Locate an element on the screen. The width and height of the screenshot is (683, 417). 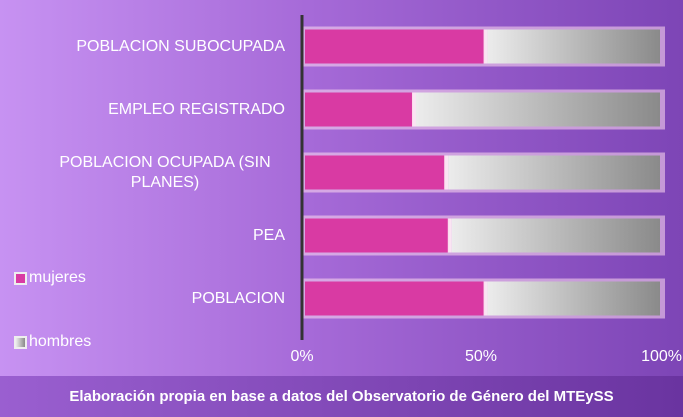
y-tick-label: PEA is located at coordinates (160, 236).